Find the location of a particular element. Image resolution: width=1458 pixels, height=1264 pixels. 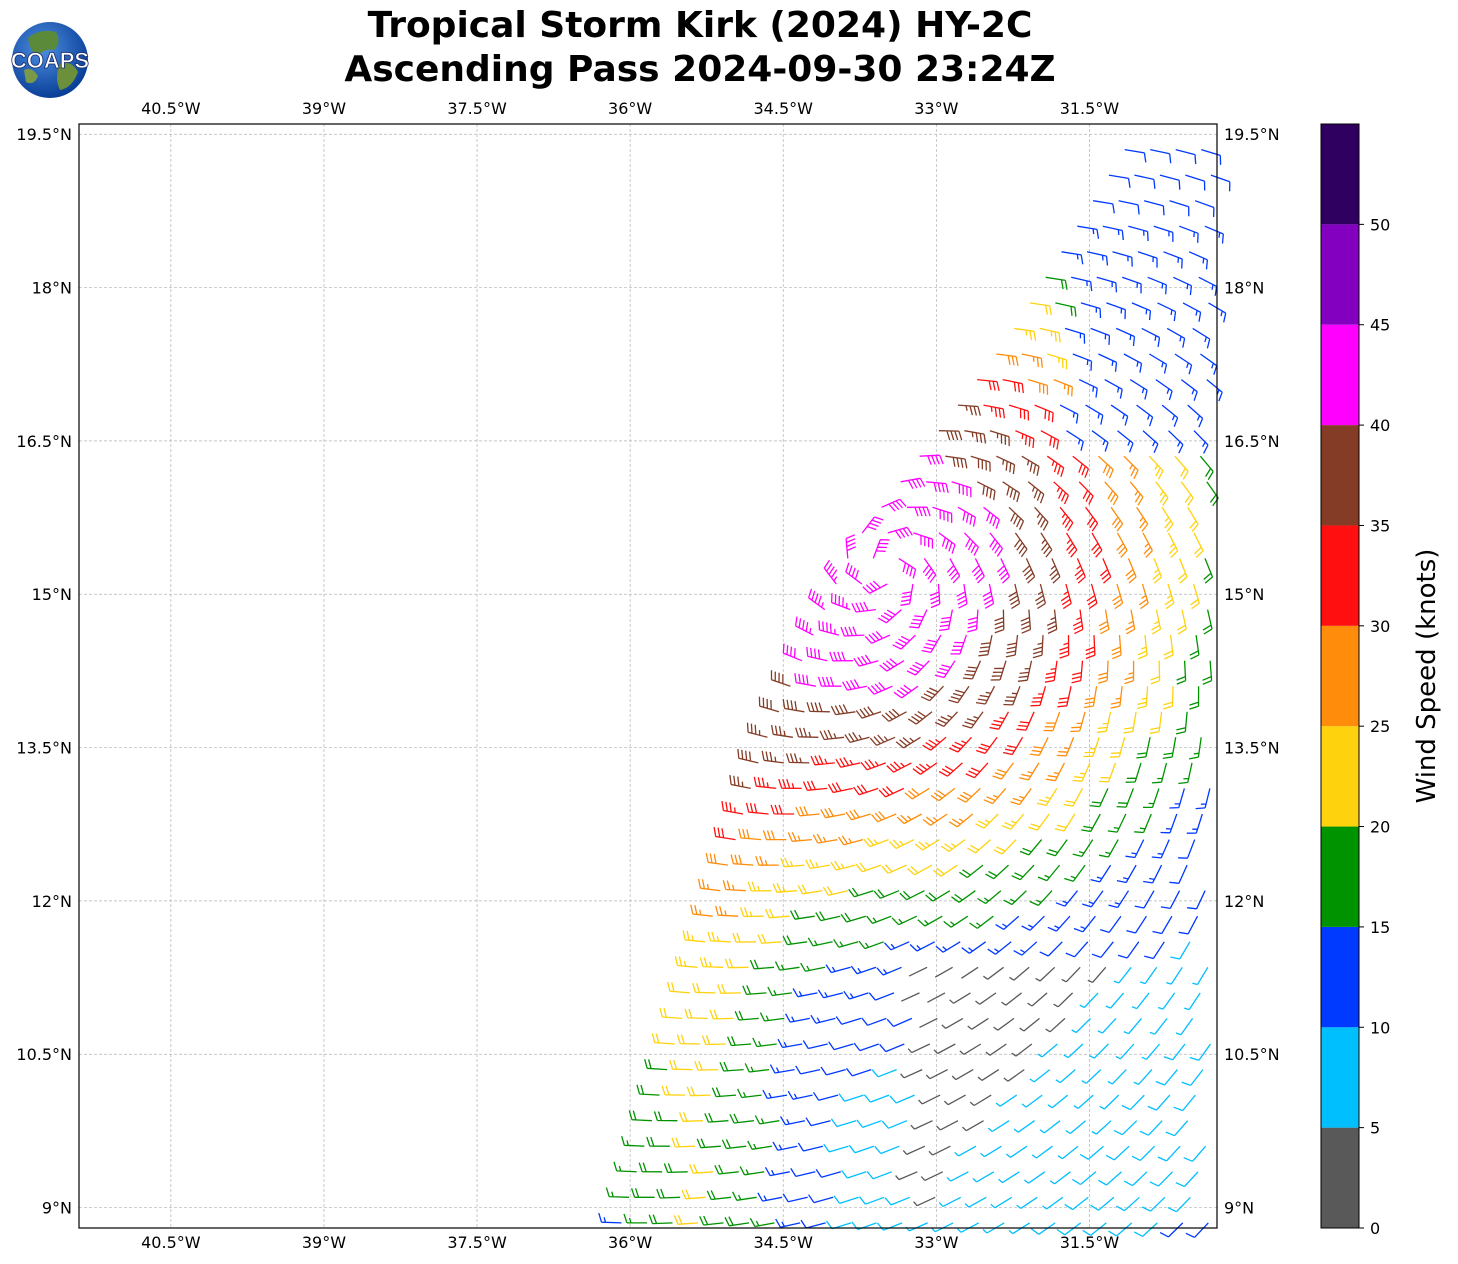

lon-tick-label-top: 34.5°W is located at coordinates (784, 108).